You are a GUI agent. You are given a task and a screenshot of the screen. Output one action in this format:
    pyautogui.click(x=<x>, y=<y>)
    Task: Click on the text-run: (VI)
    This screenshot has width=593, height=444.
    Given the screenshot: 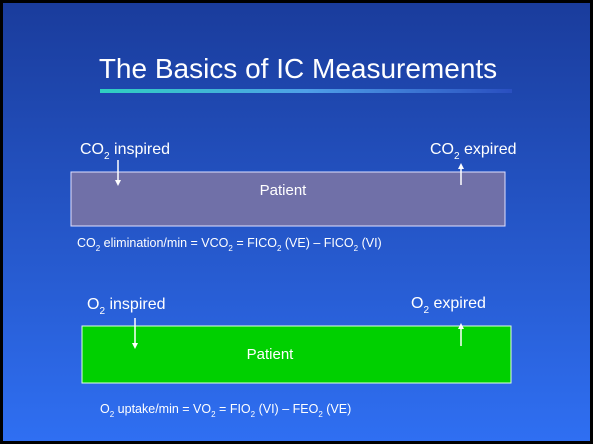 What is the action you would take?
    pyautogui.click(x=370, y=243)
    